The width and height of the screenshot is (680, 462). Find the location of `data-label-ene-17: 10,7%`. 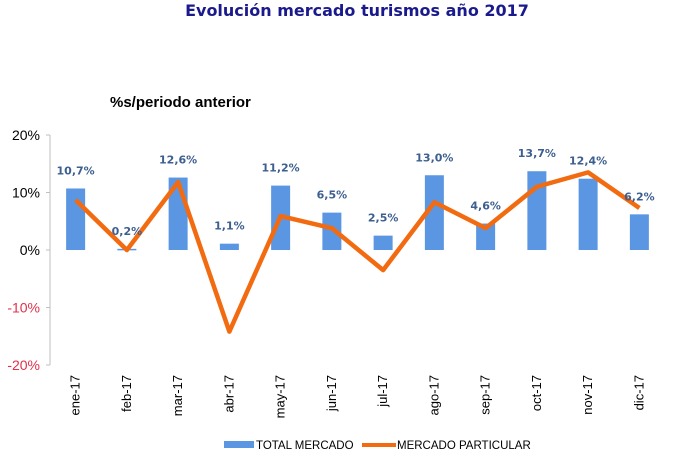

data-label-ene-17: 10,7% is located at coordinates (76, 170).